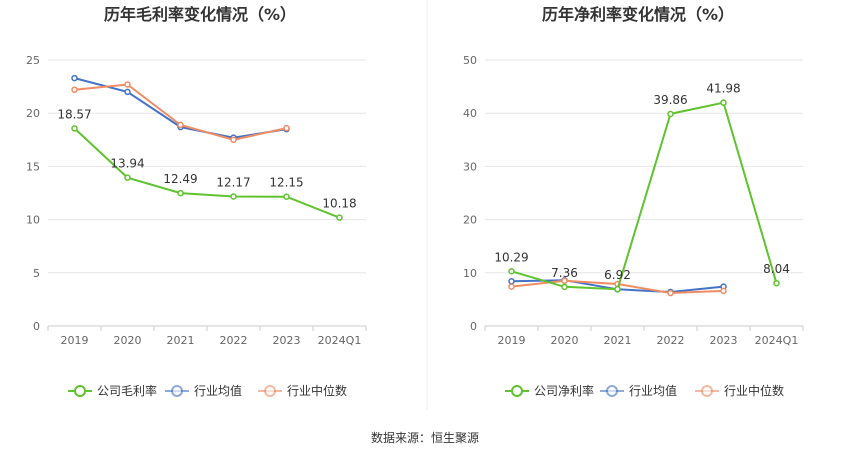 This screenshot has width=850, height=459. What do you see at coordinates (33, 60) in the screenshot?
I see `left-y-tick-label: 25` at bounding box center [33, 60].